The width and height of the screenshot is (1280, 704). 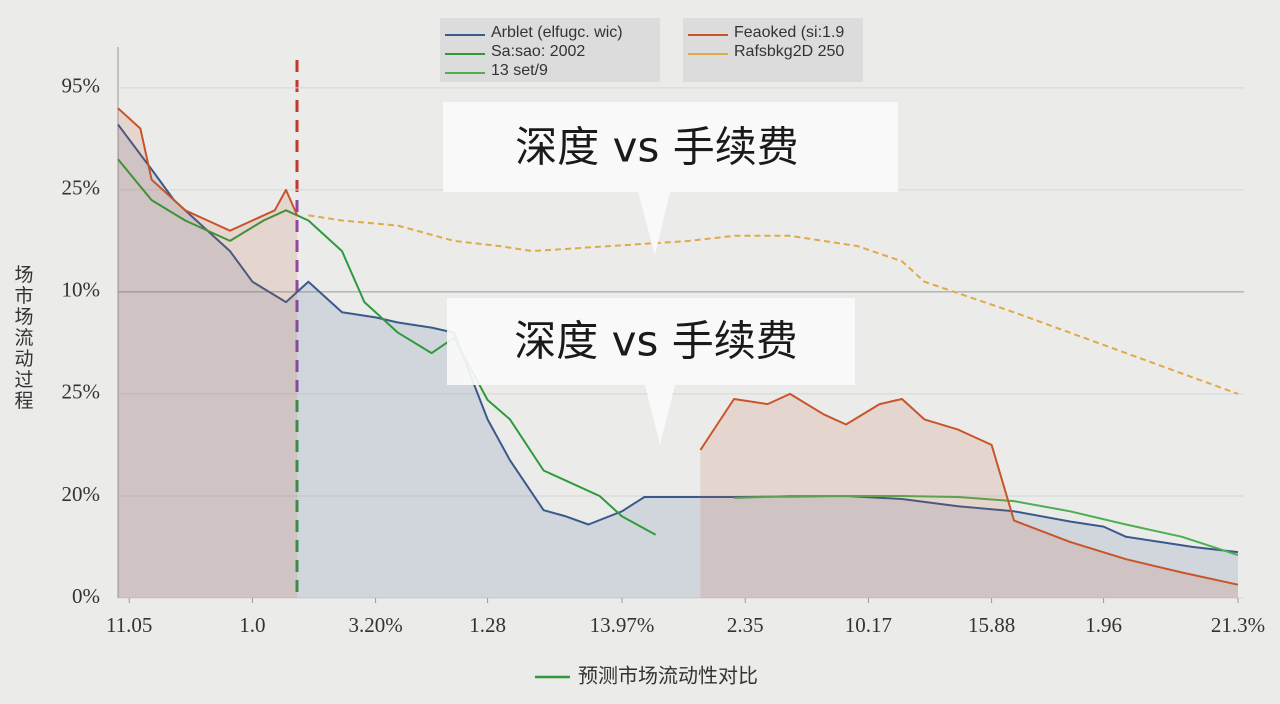 I want to click on x-tick-label: 2.35, so click(x=745, y=625).